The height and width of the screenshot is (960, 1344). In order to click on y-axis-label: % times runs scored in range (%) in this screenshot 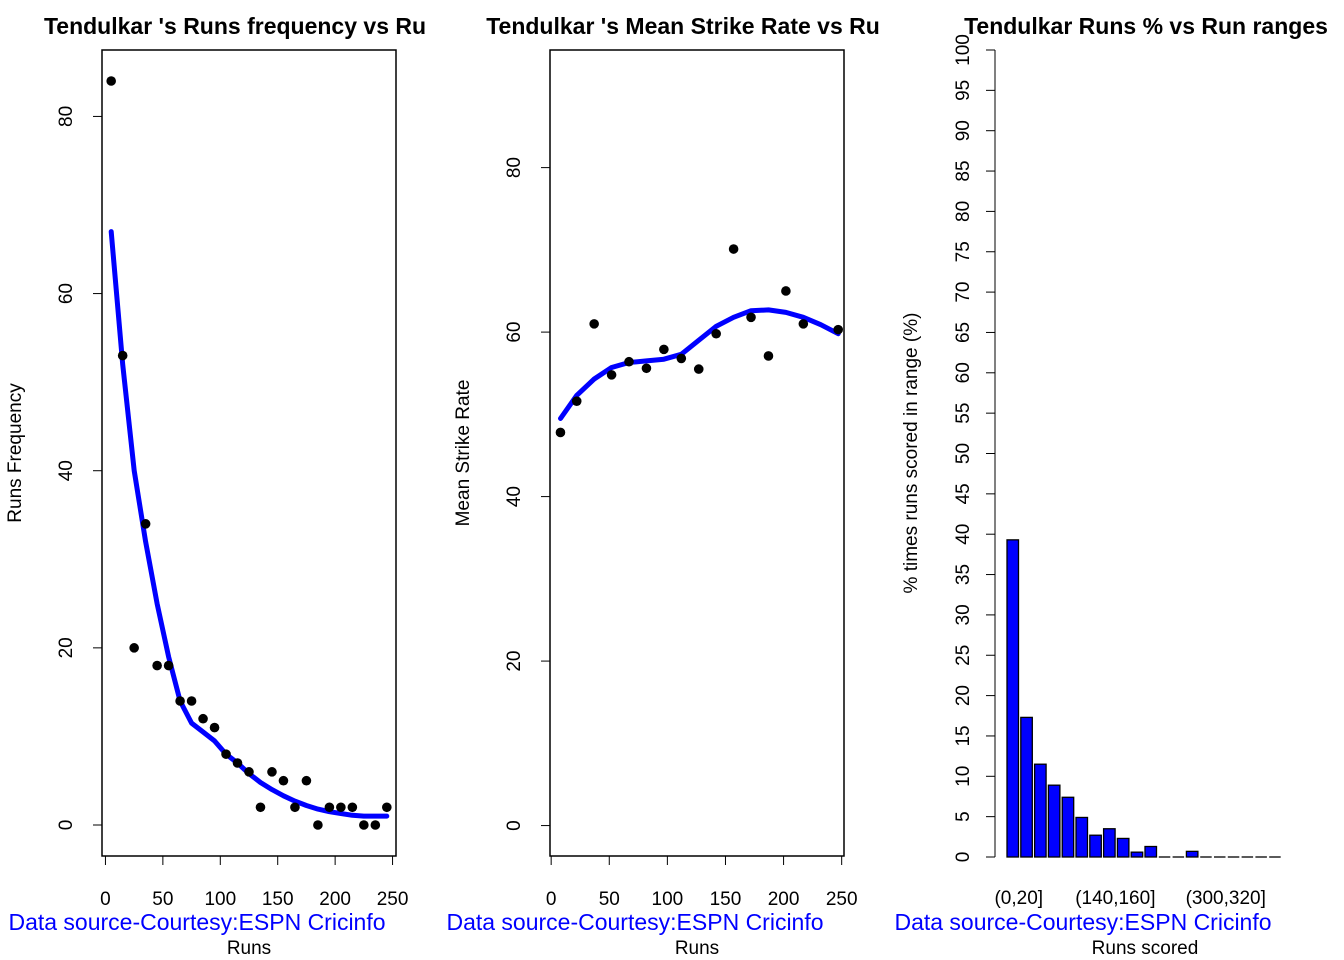, I will do `click(911, 453)`.